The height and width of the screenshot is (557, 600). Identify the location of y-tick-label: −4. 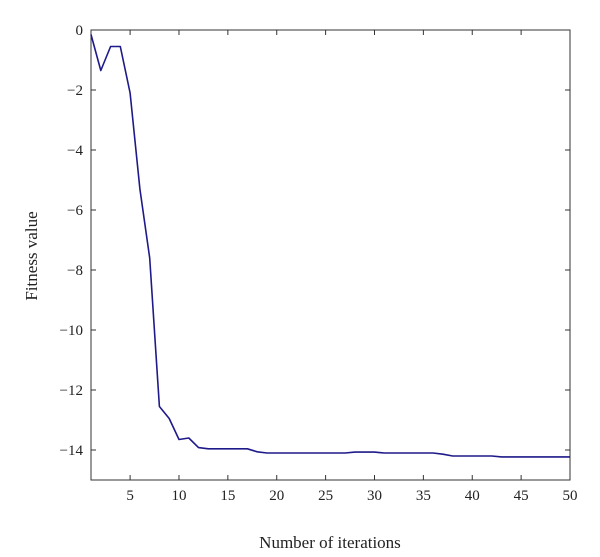
(75, 151).